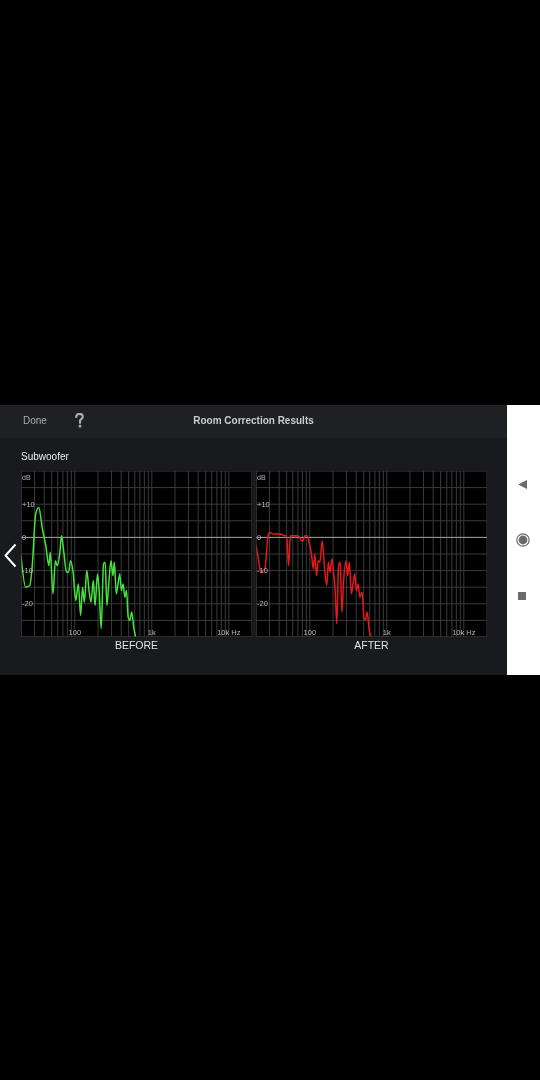  I want to click on text: Done, so click(35, 420).